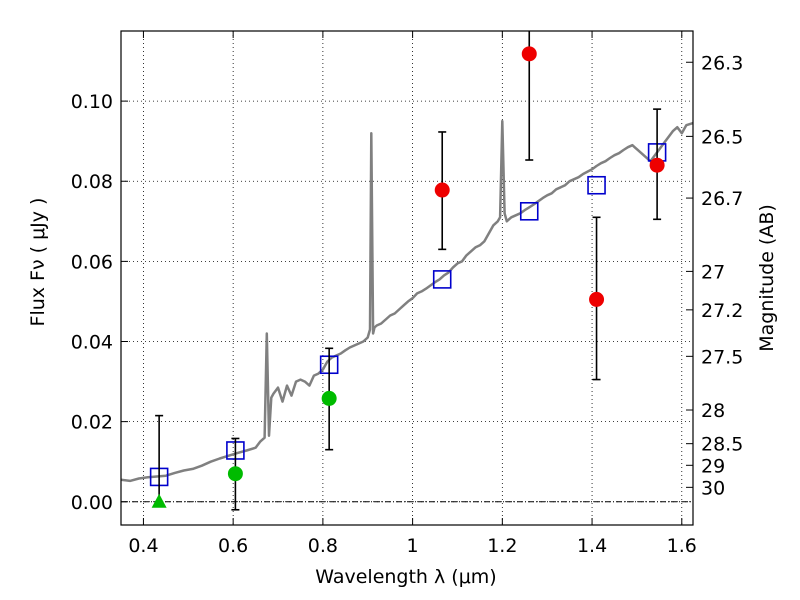  Describe the element at coordinates (92, 262) in the screenshot. I see `y-tick-label: 0.06` at that location.